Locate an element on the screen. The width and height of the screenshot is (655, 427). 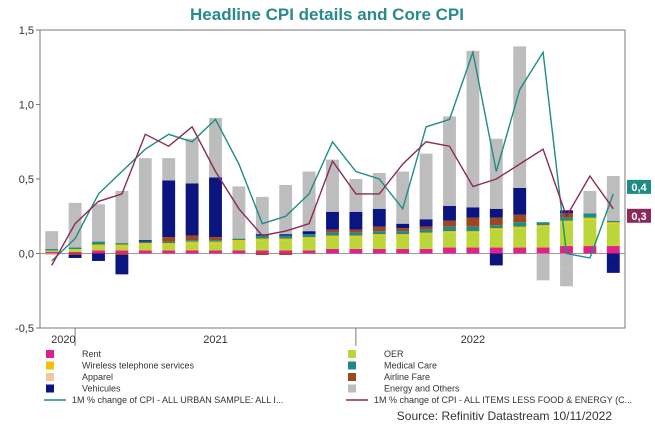
year-label: 2022 is located at coordinates (473, 340).